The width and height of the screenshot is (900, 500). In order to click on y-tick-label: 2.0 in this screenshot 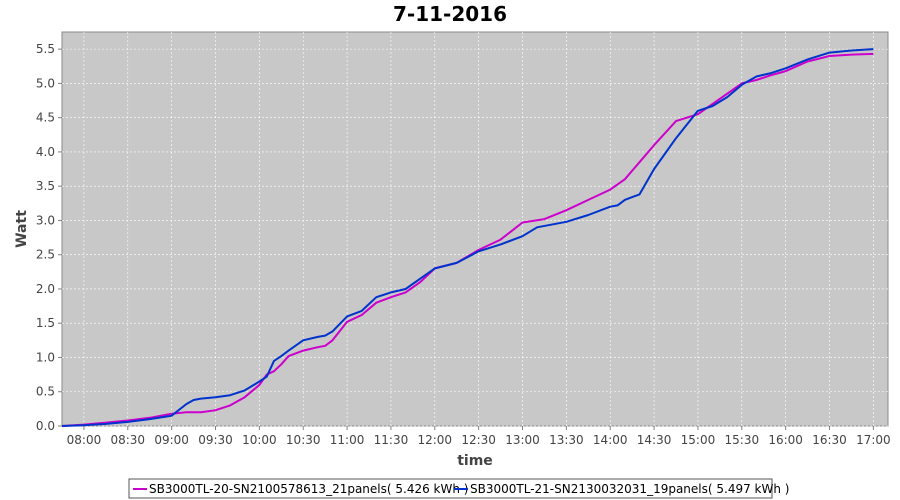, I will do `click(45, 289)`.